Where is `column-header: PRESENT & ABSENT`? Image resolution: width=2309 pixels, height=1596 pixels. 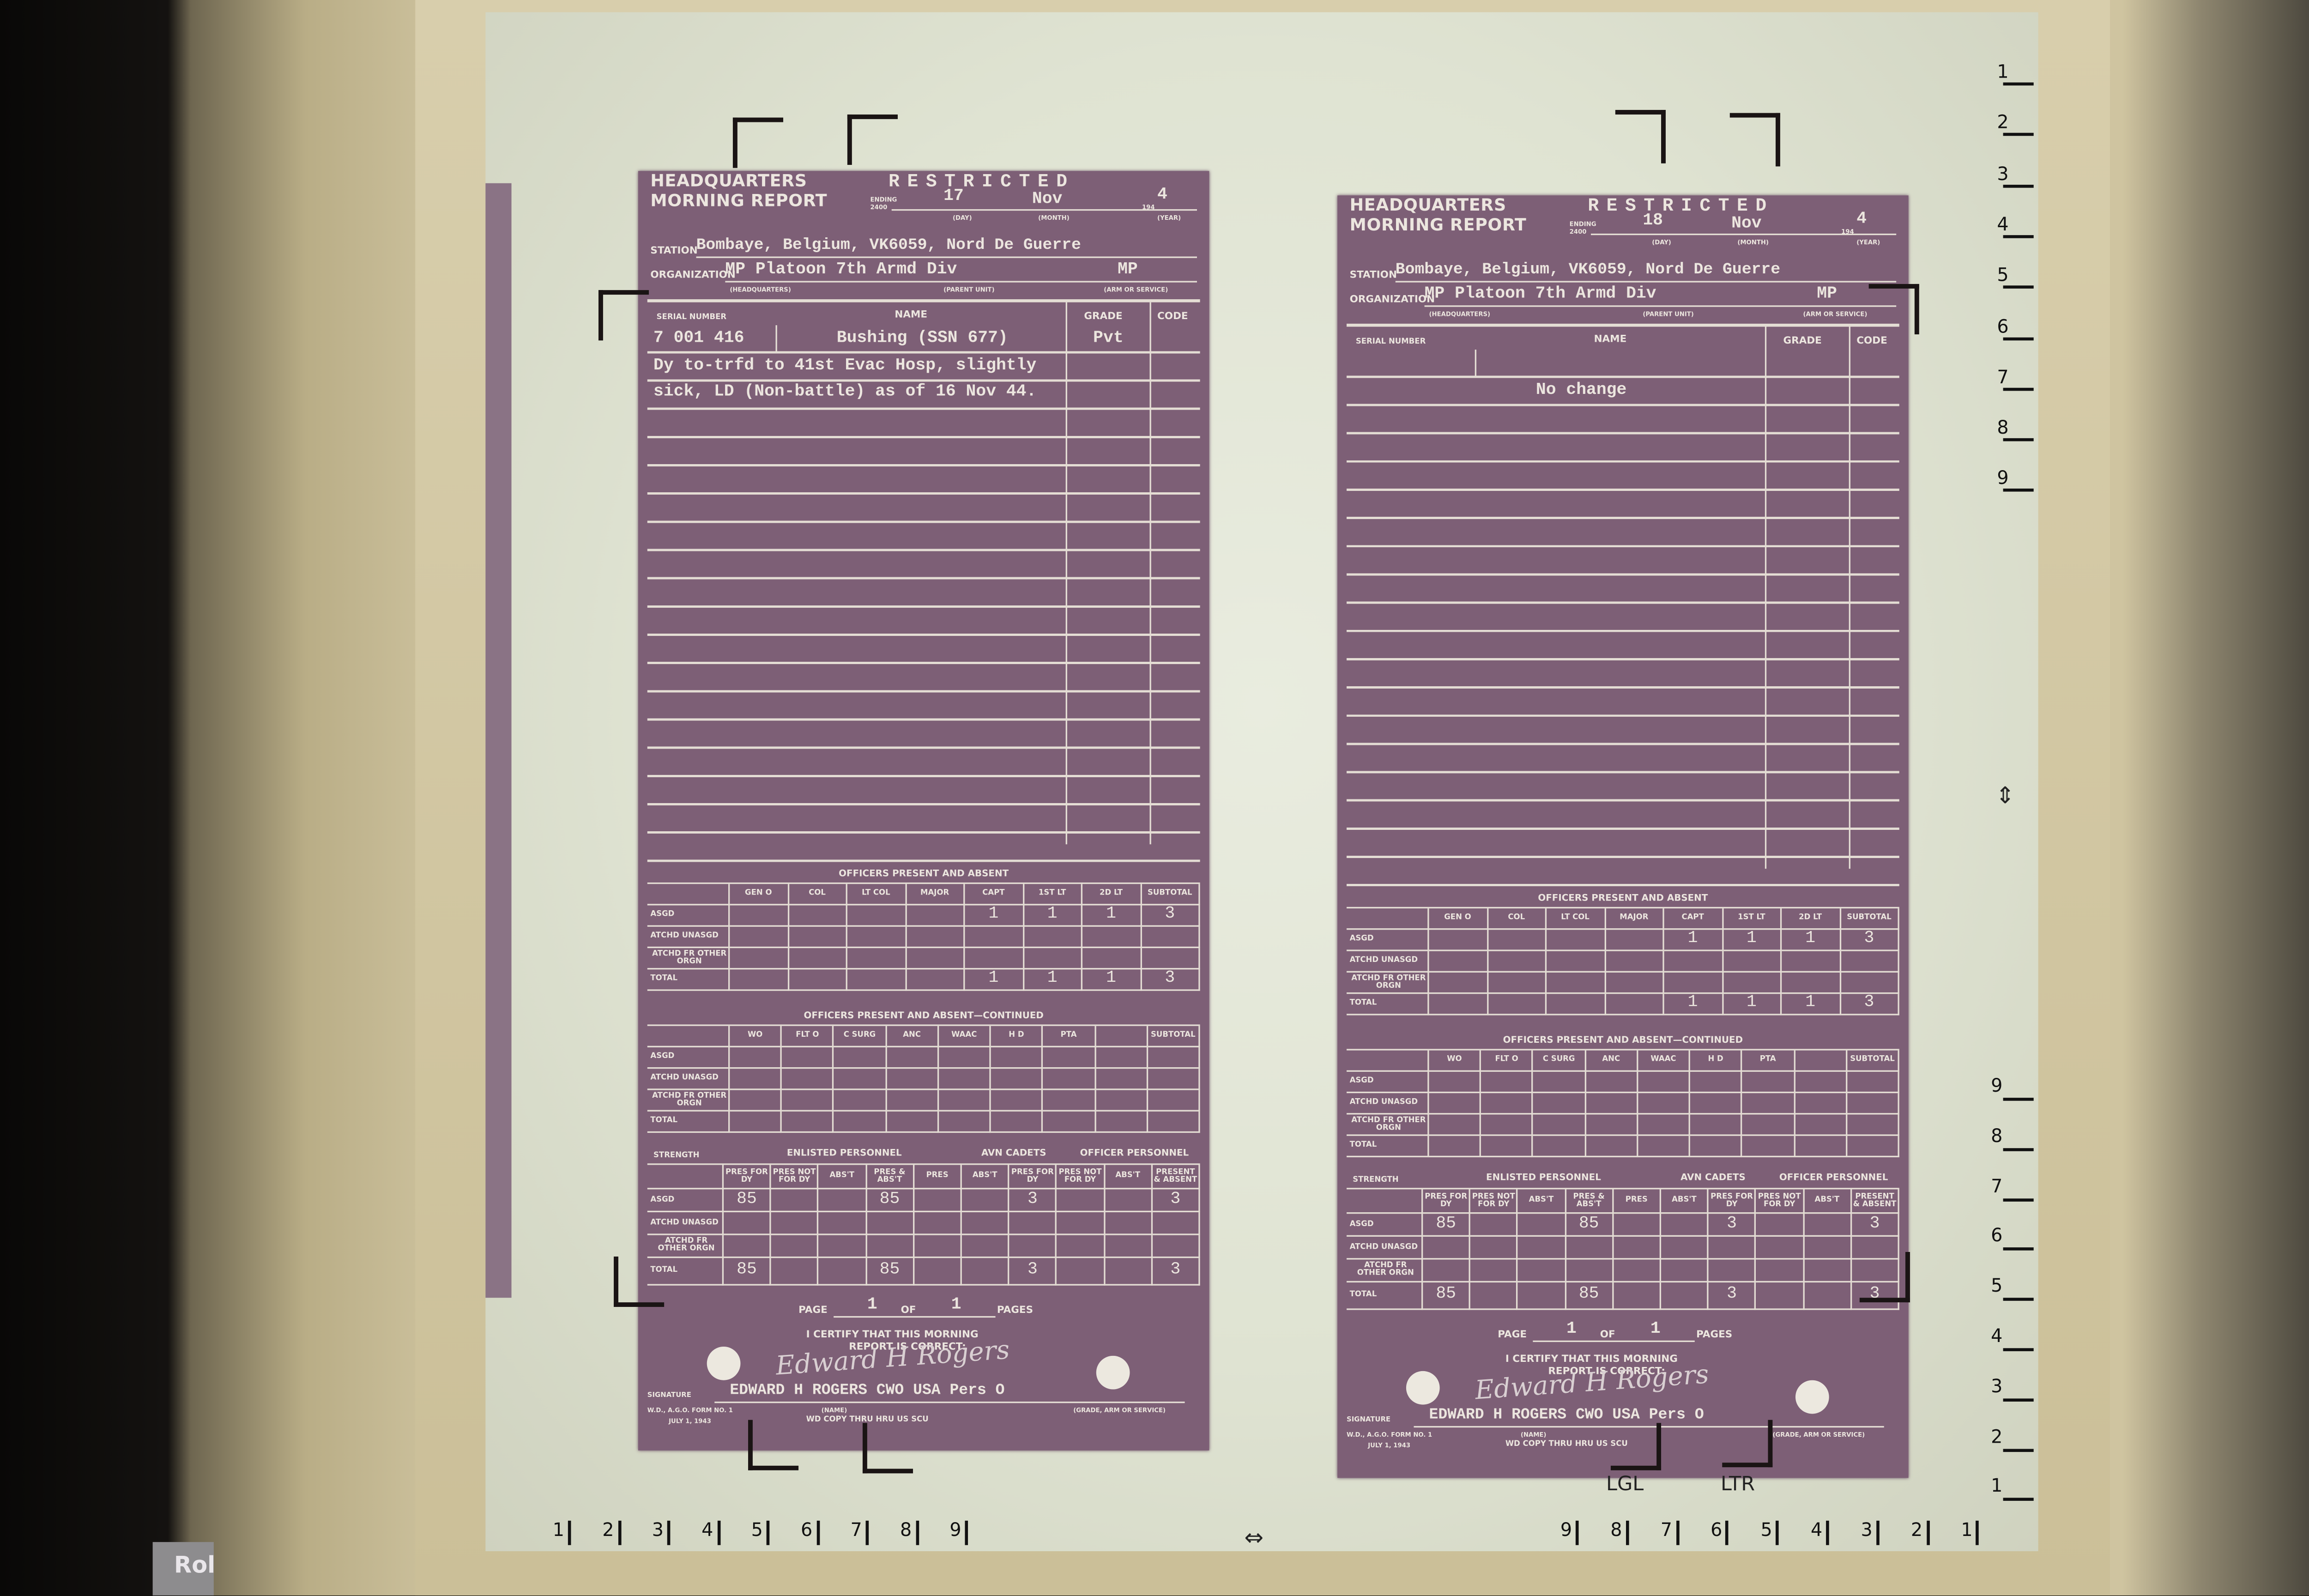 column-header: PRESENT & ABSENT is located at coordinates (1176, 1177).